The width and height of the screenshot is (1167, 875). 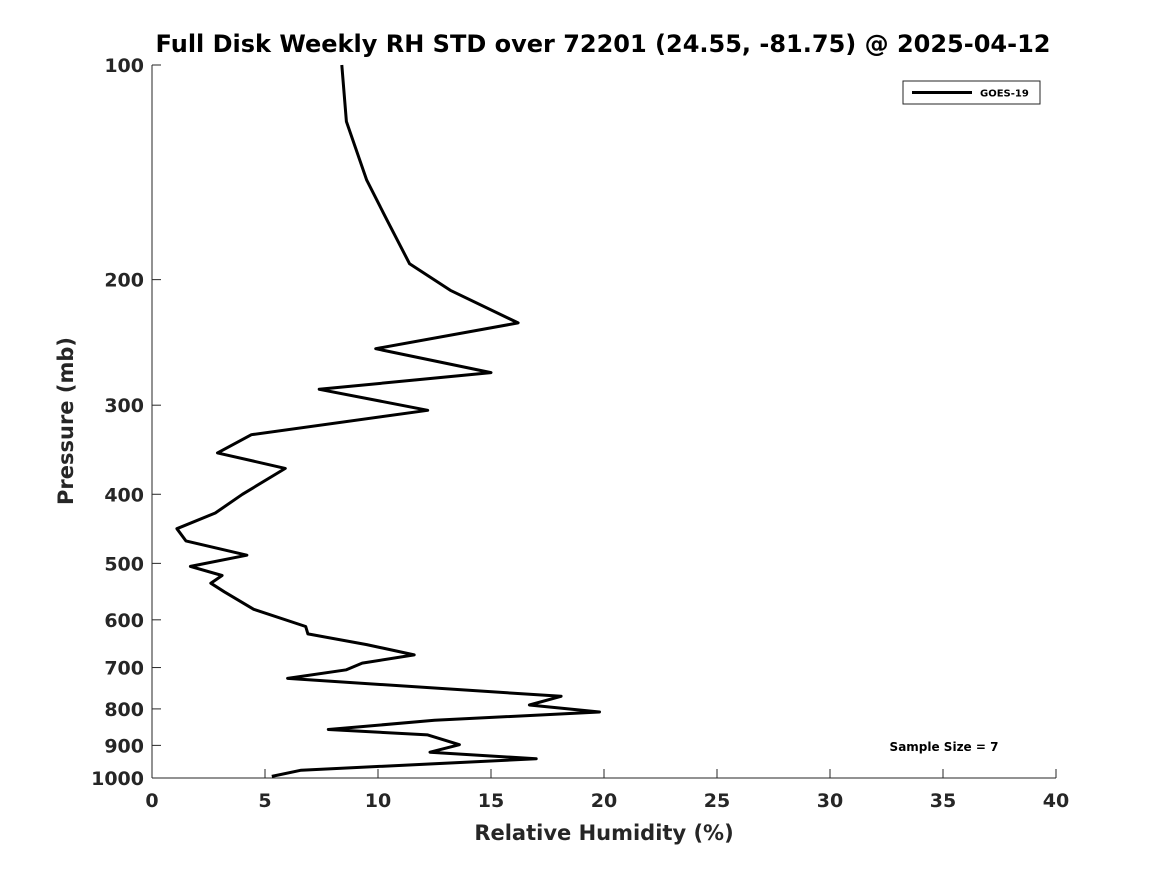 What do you see at coordinates (126, 422) in the screenshot?
I see `y-ticks: 100 200 300 400 500 600 700 800 900 1000` at bounding box center [126, 422].